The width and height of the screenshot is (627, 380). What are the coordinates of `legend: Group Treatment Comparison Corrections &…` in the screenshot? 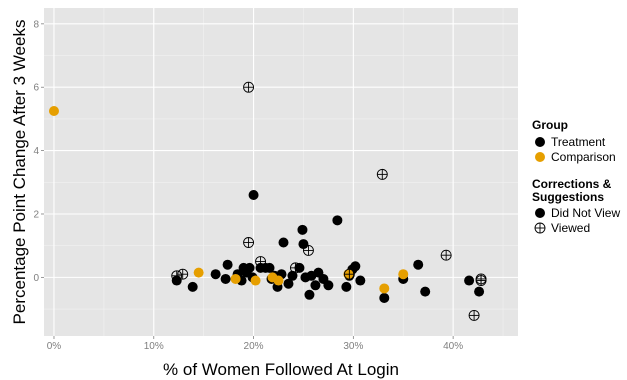 It's located at (576, 176).